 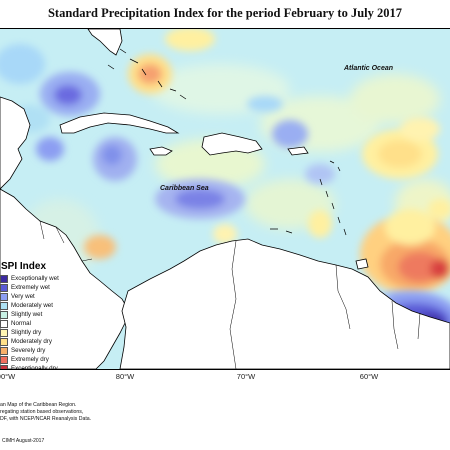 What do you see at coordinates (30, 359) in the screenshot?
I see `legend-label: Extremely dry` at bounding box center [30, 359].